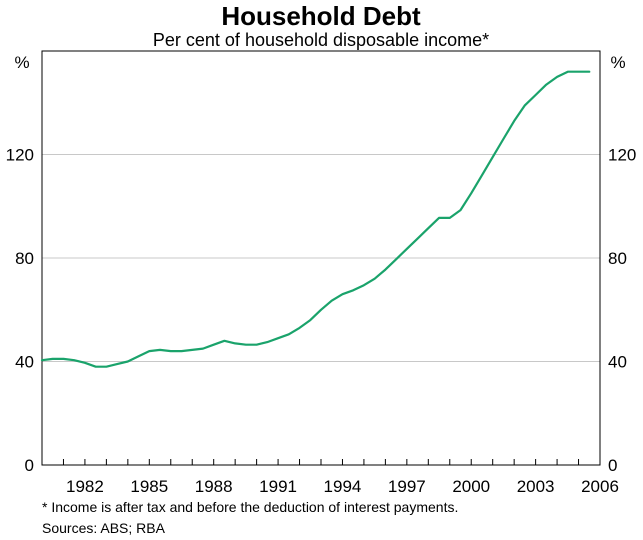 This screenshot has width=643, height=540. What do you see at coordinates (85, 486) in the screenshot?
I see `x-tick-label: 1982` at bounding box center [85, 486].